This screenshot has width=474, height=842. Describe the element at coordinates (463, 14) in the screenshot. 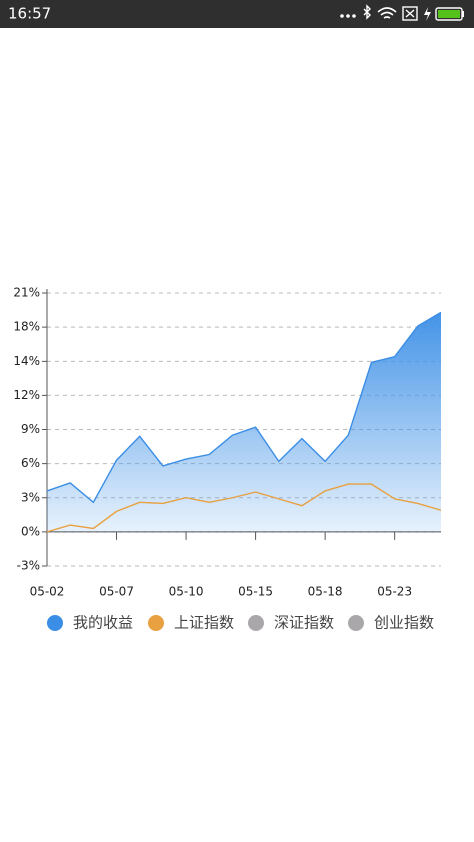

I see `battery-tip` at that location.